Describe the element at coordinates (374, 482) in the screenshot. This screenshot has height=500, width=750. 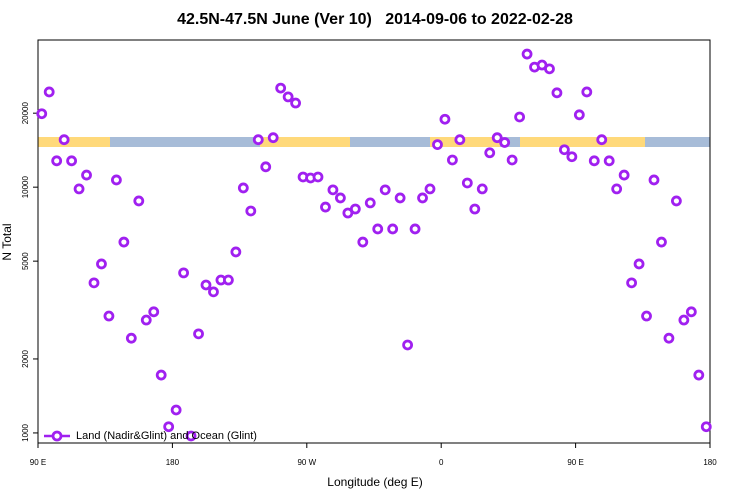
I see `x-axis-label: Longitude (deg E)` at that location.